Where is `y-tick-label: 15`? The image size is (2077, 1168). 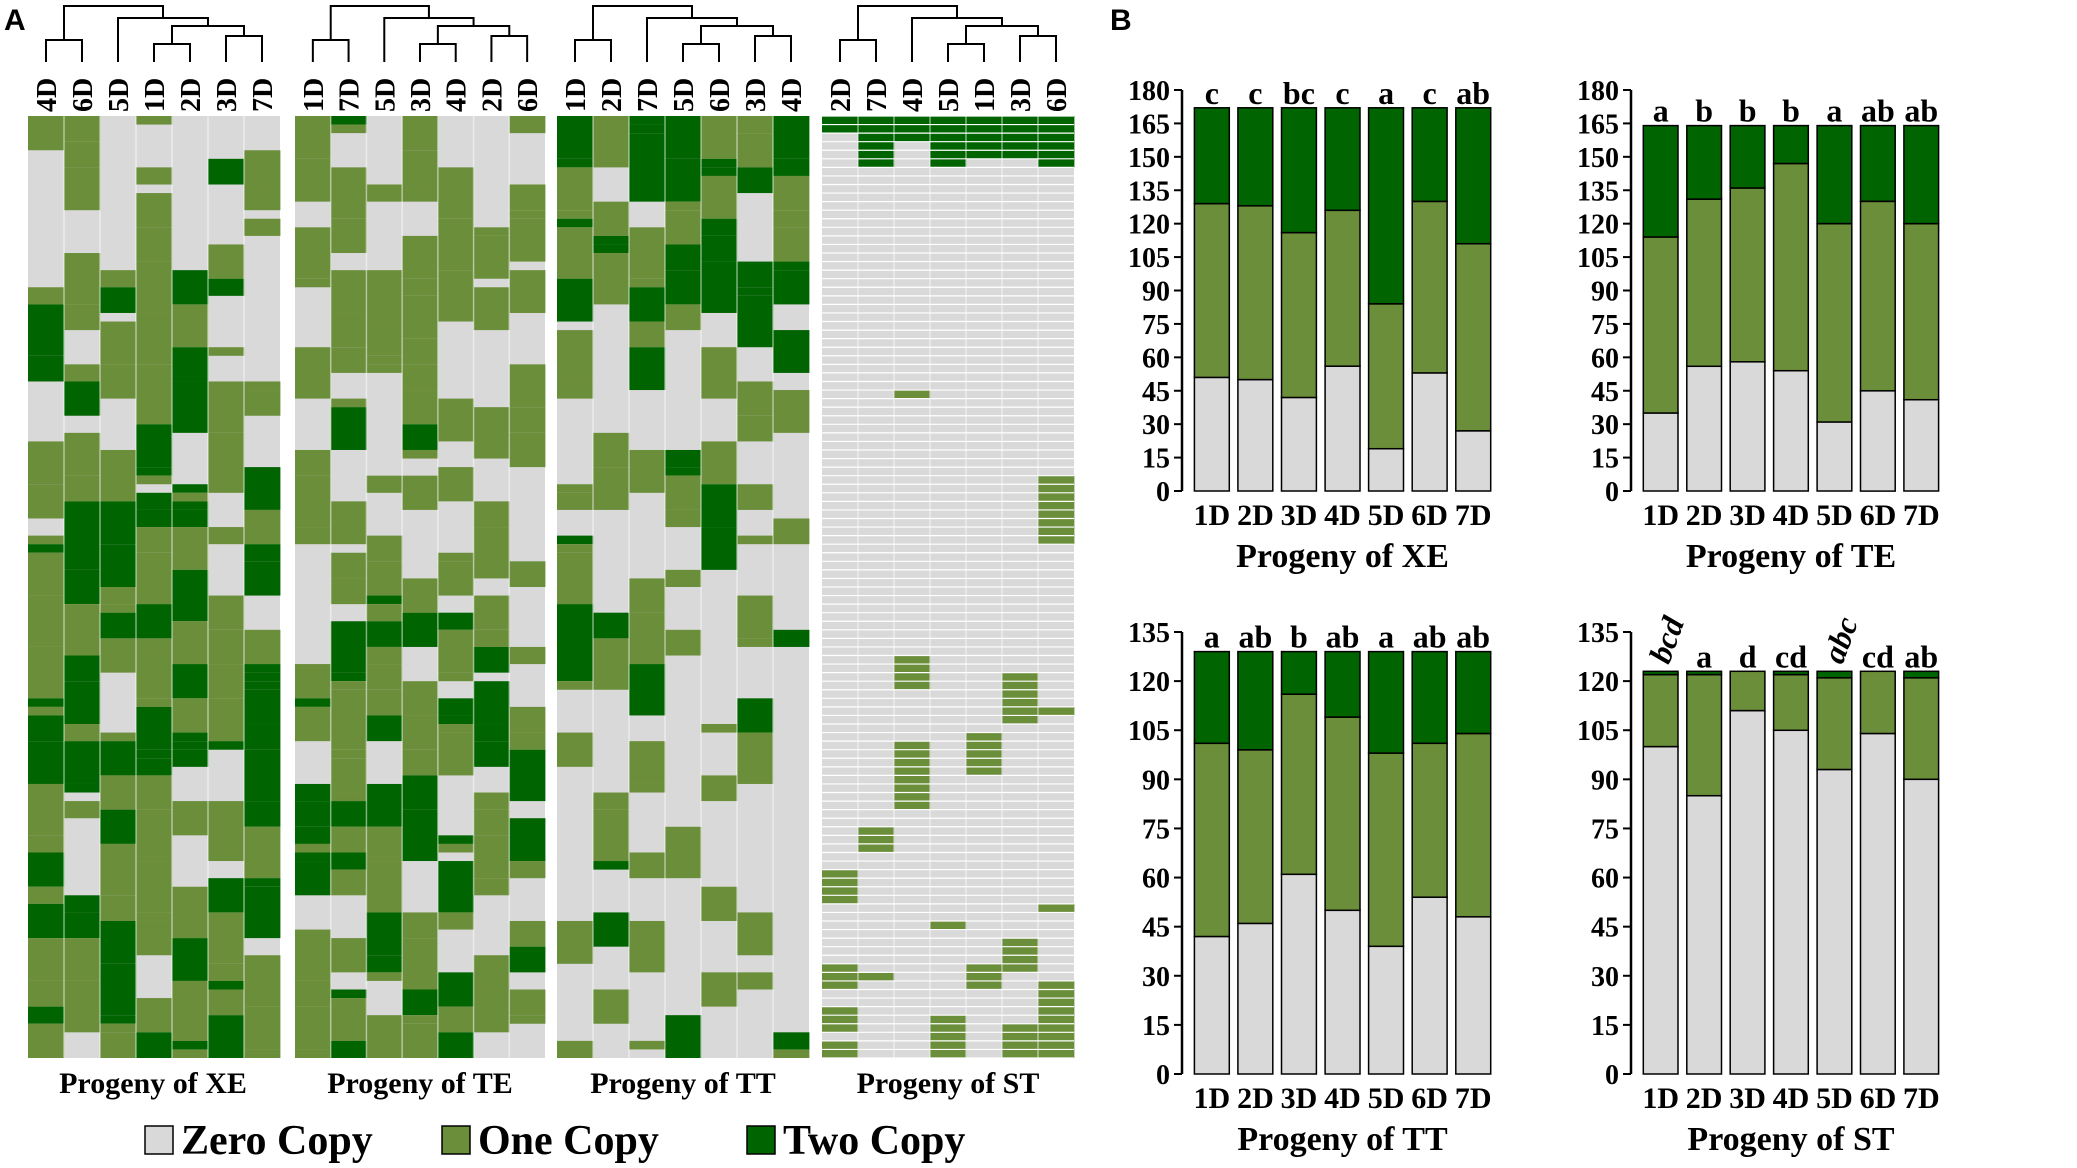
y-tick-label: 15 is located at coordinates (1156, 459).